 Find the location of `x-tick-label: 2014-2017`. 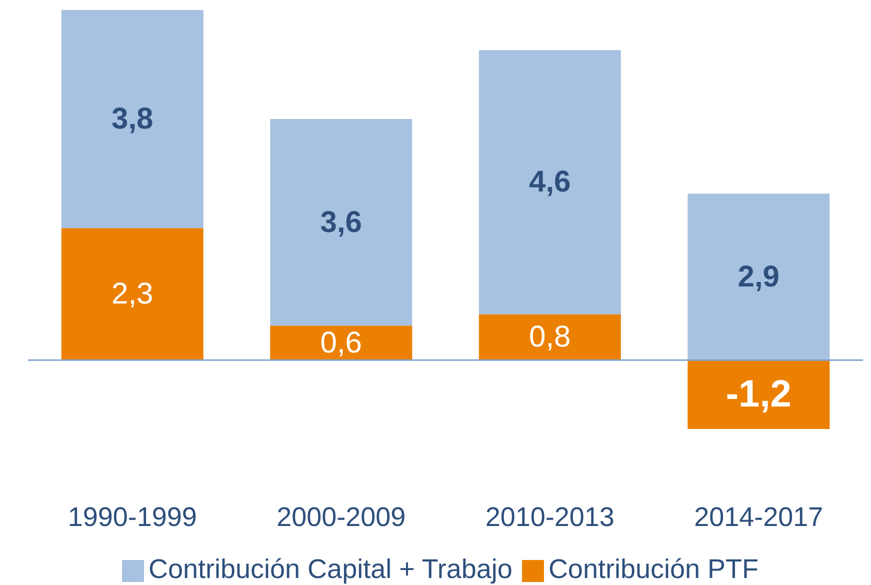

x-tick-label: 2014-2017 is located at coordinates (759, 517).